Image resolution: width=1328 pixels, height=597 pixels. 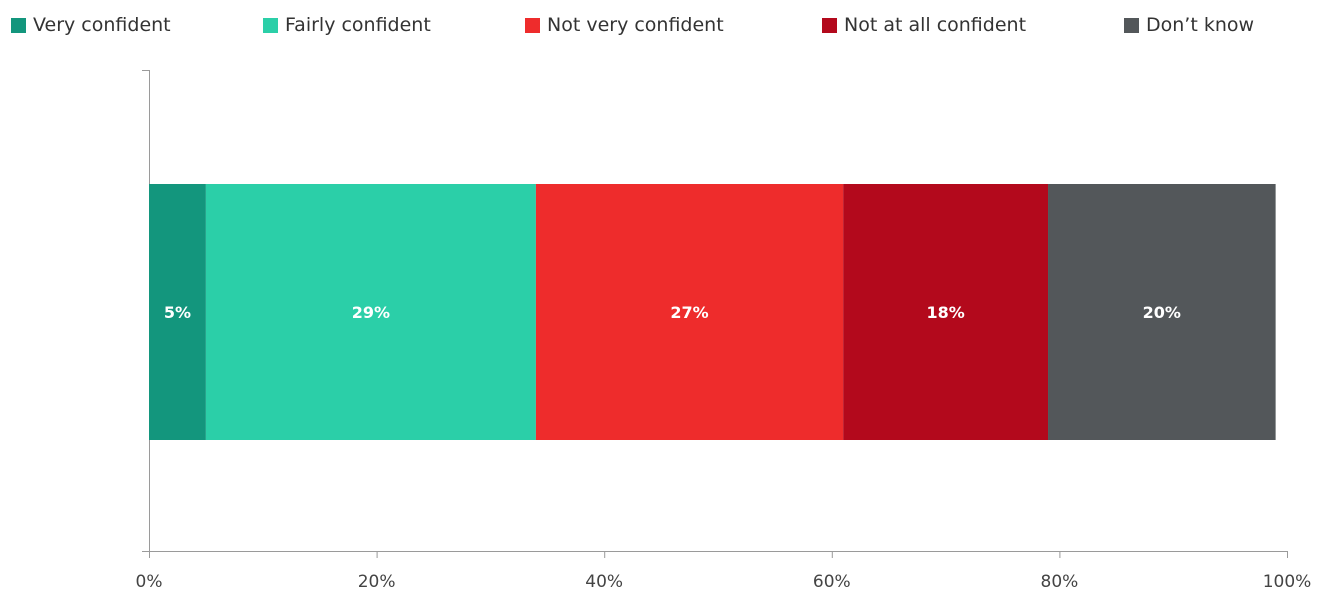 I want to click on legend-item: Fairly confident, so click(x=347, y=25).